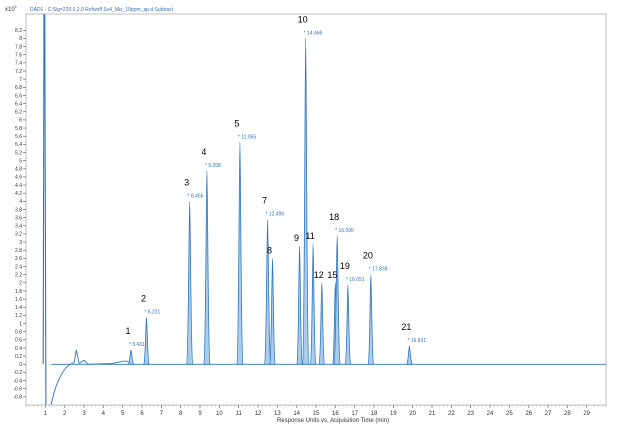  What do you see at coordinates (368, 256) in the screenshot?
I see `peak-number-20: 20` at bounding box center [368, 256].